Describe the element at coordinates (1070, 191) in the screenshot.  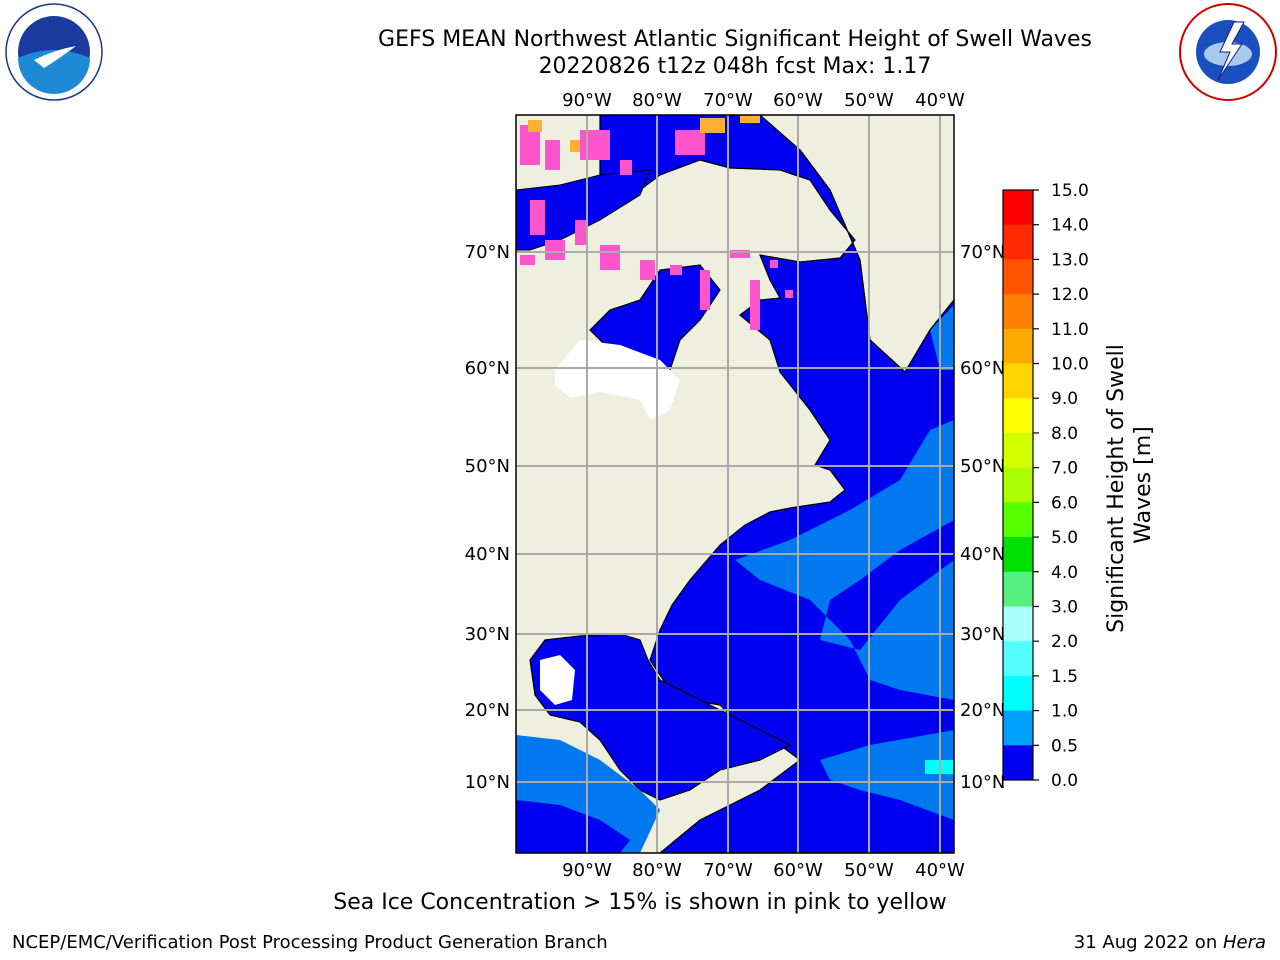
I see `colorbar-level-label: 15.0` at that location.